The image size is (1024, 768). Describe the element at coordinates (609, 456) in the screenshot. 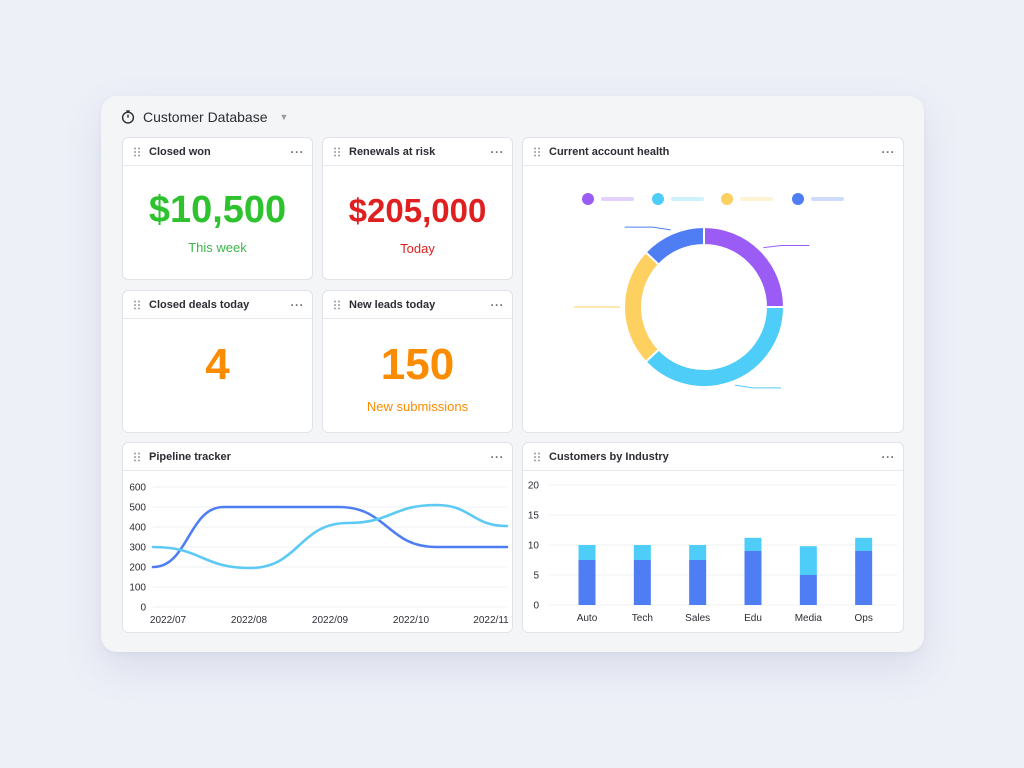

I see `card-title: Customers by Industry` at that location.